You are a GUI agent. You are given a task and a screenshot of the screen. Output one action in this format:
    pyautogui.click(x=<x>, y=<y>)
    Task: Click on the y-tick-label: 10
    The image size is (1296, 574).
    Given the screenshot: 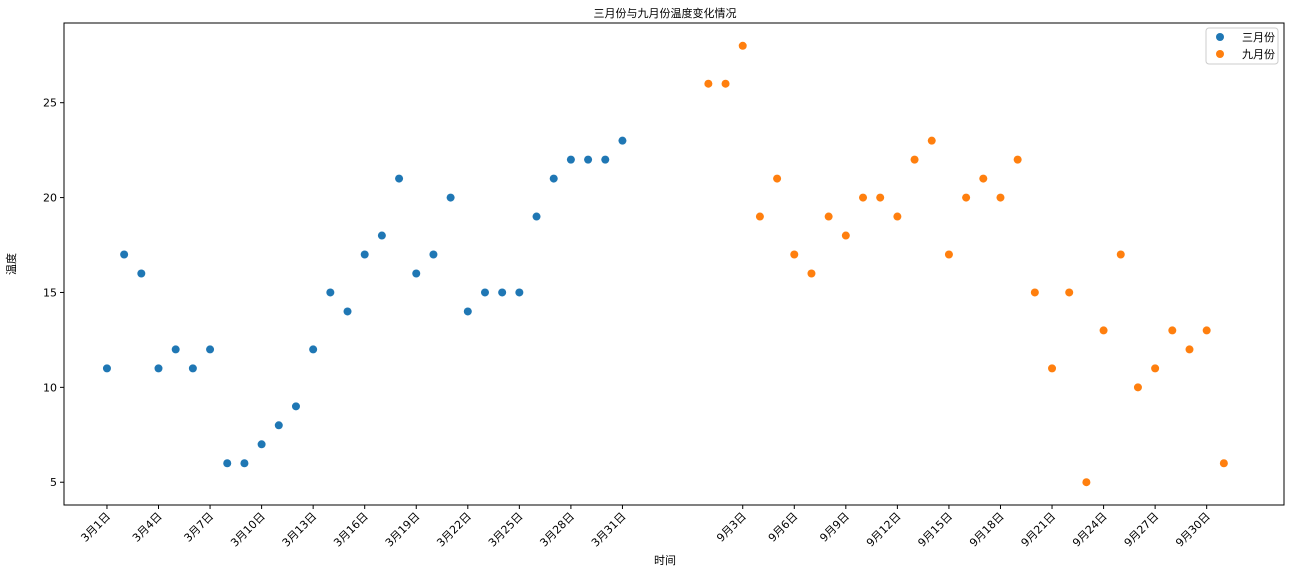 What is the action you would take?
    pyautogui.click(x=50, y=387)
    